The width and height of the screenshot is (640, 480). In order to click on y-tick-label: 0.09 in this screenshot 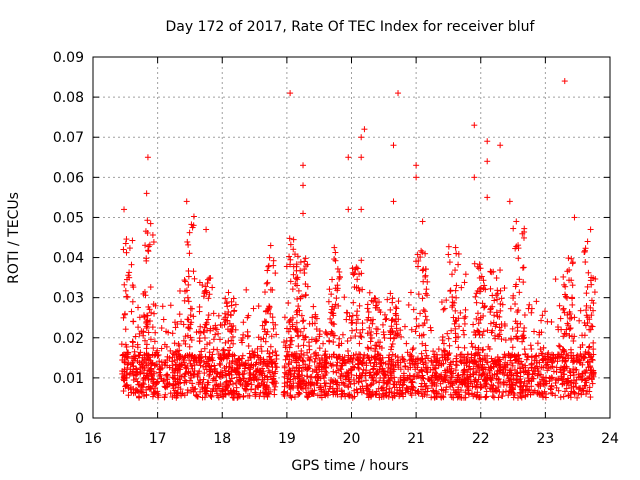, I will do `click(68, 58)`.